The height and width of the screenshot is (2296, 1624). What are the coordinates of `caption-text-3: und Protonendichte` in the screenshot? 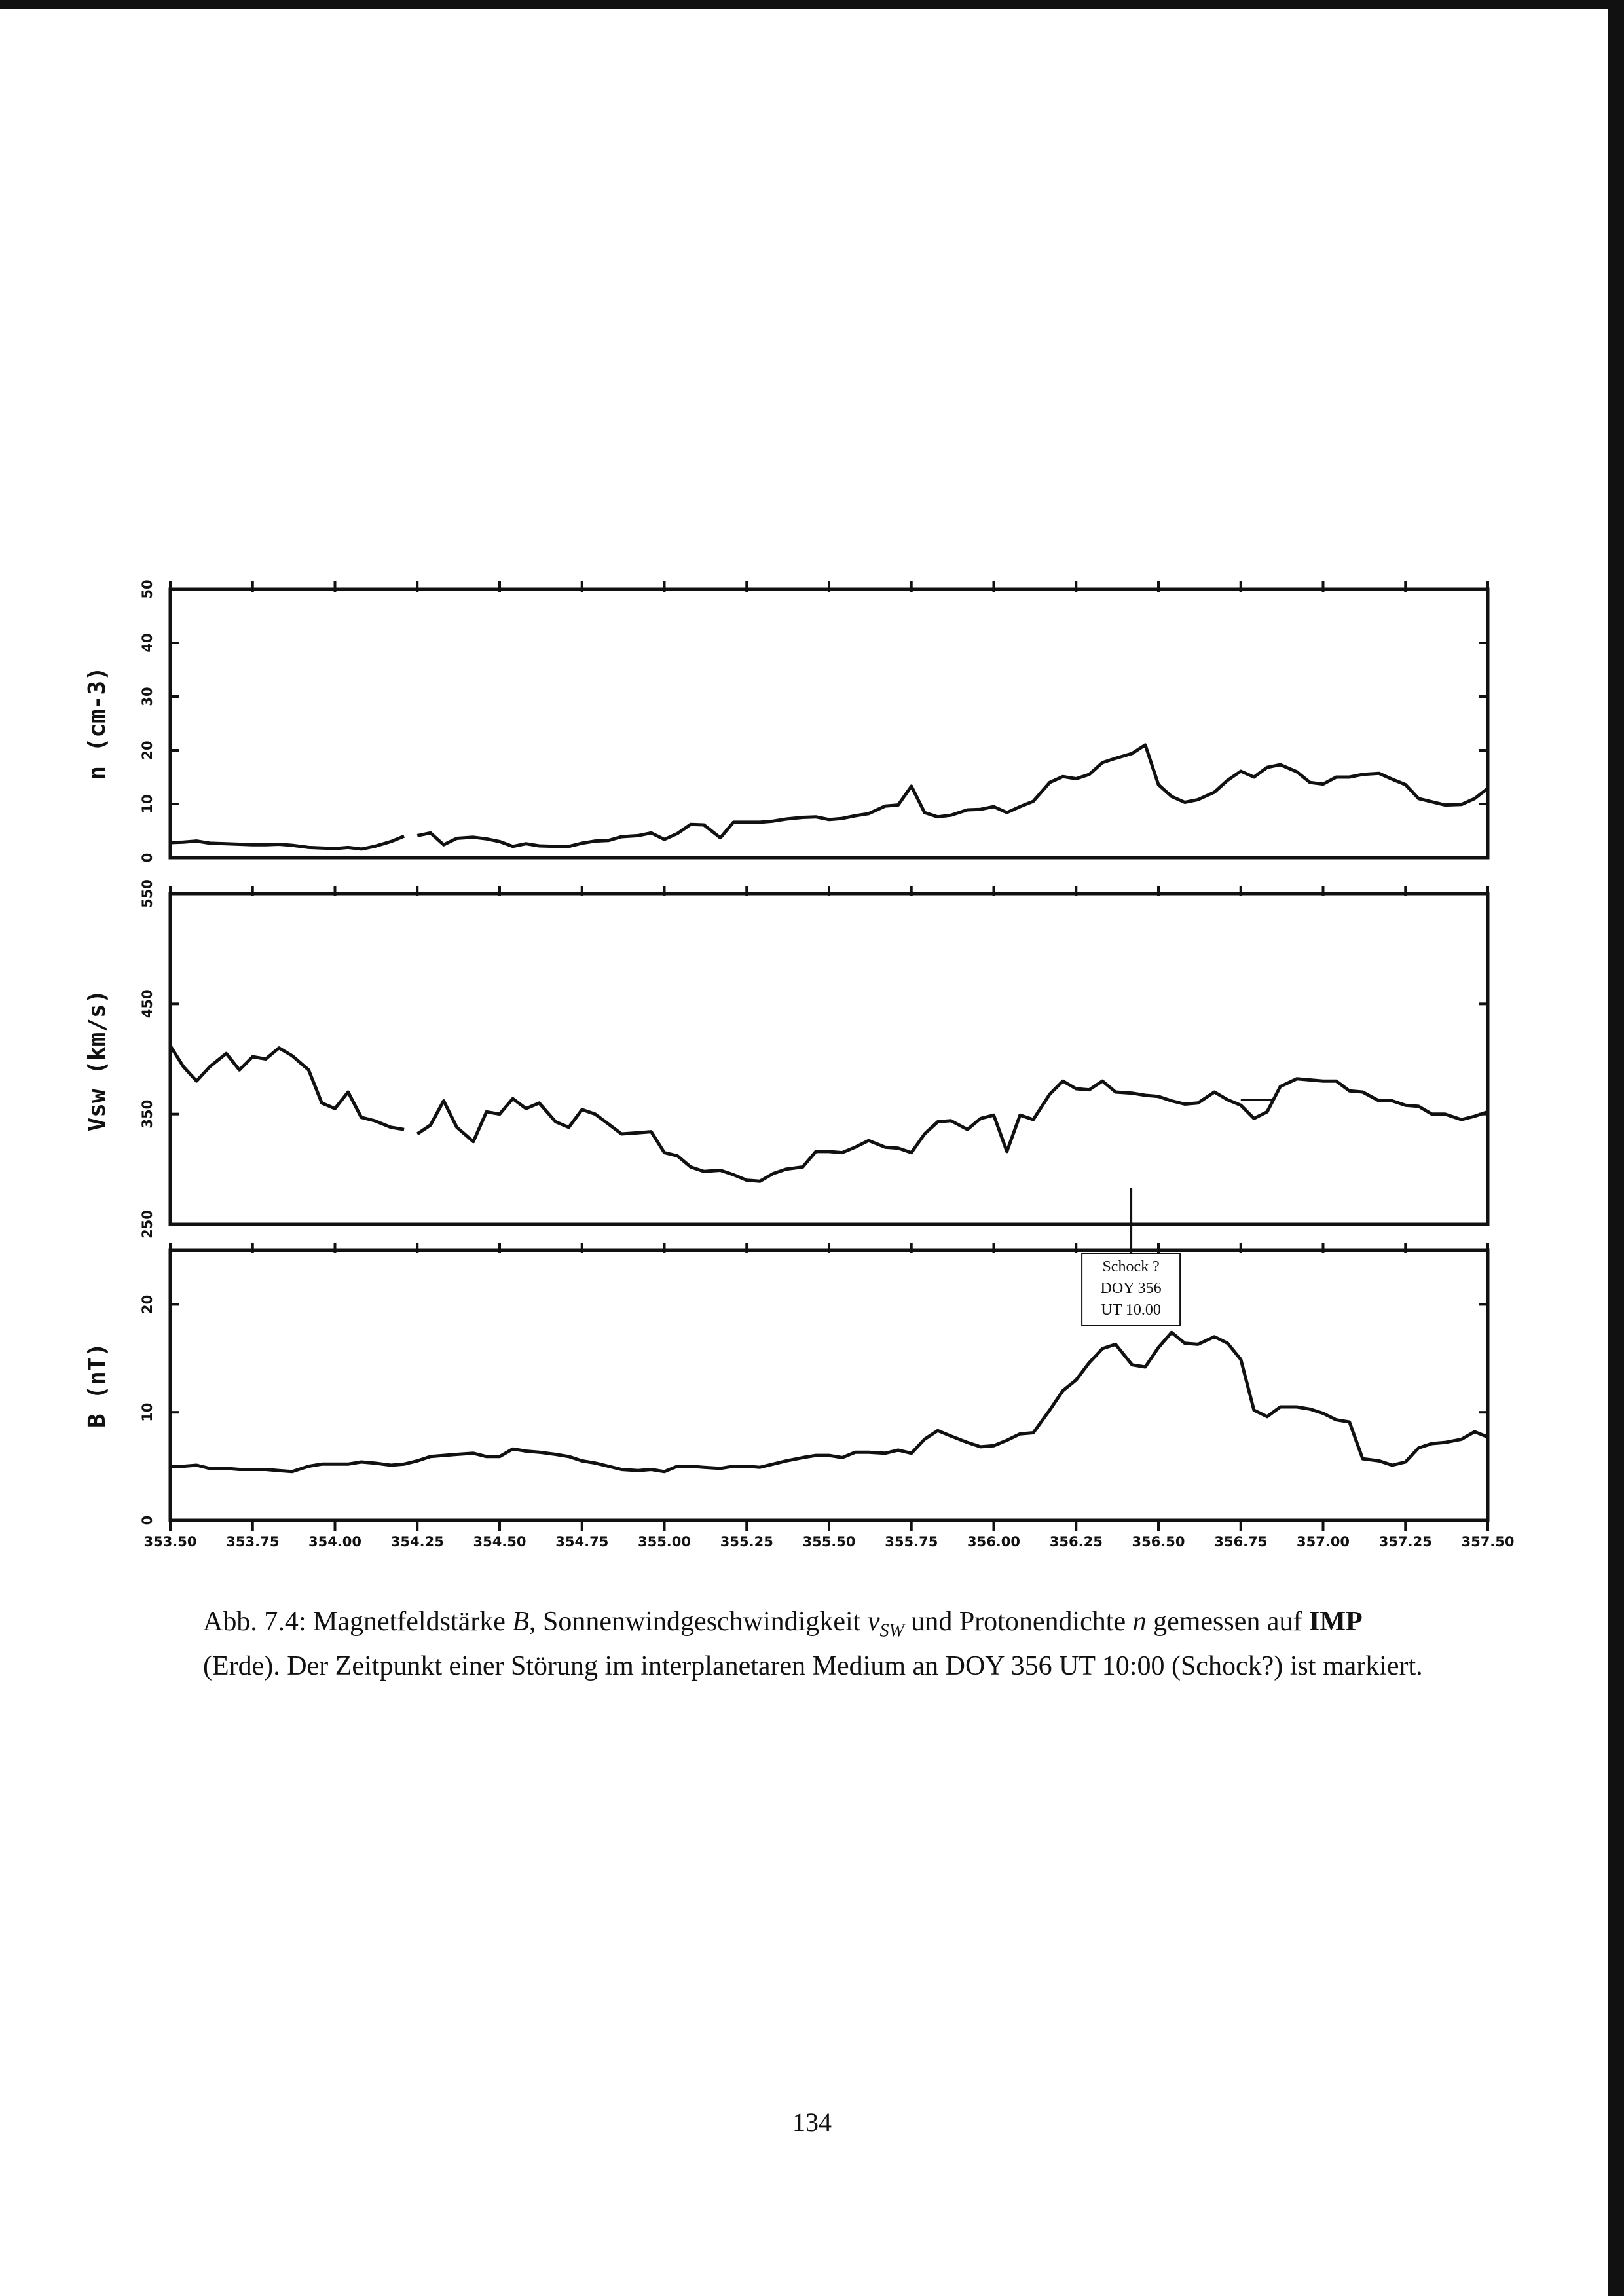 It's located at (1018, 1622).